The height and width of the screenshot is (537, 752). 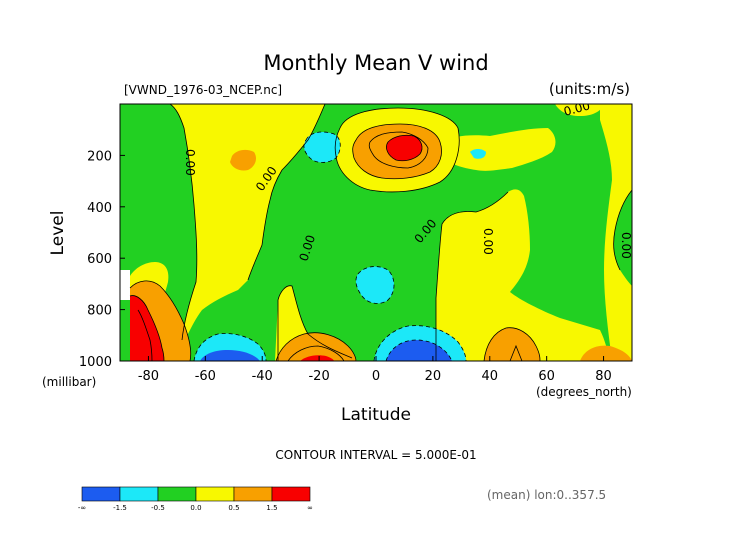 I want to click on x-tick-label: -60, so click(x=205, y=376).